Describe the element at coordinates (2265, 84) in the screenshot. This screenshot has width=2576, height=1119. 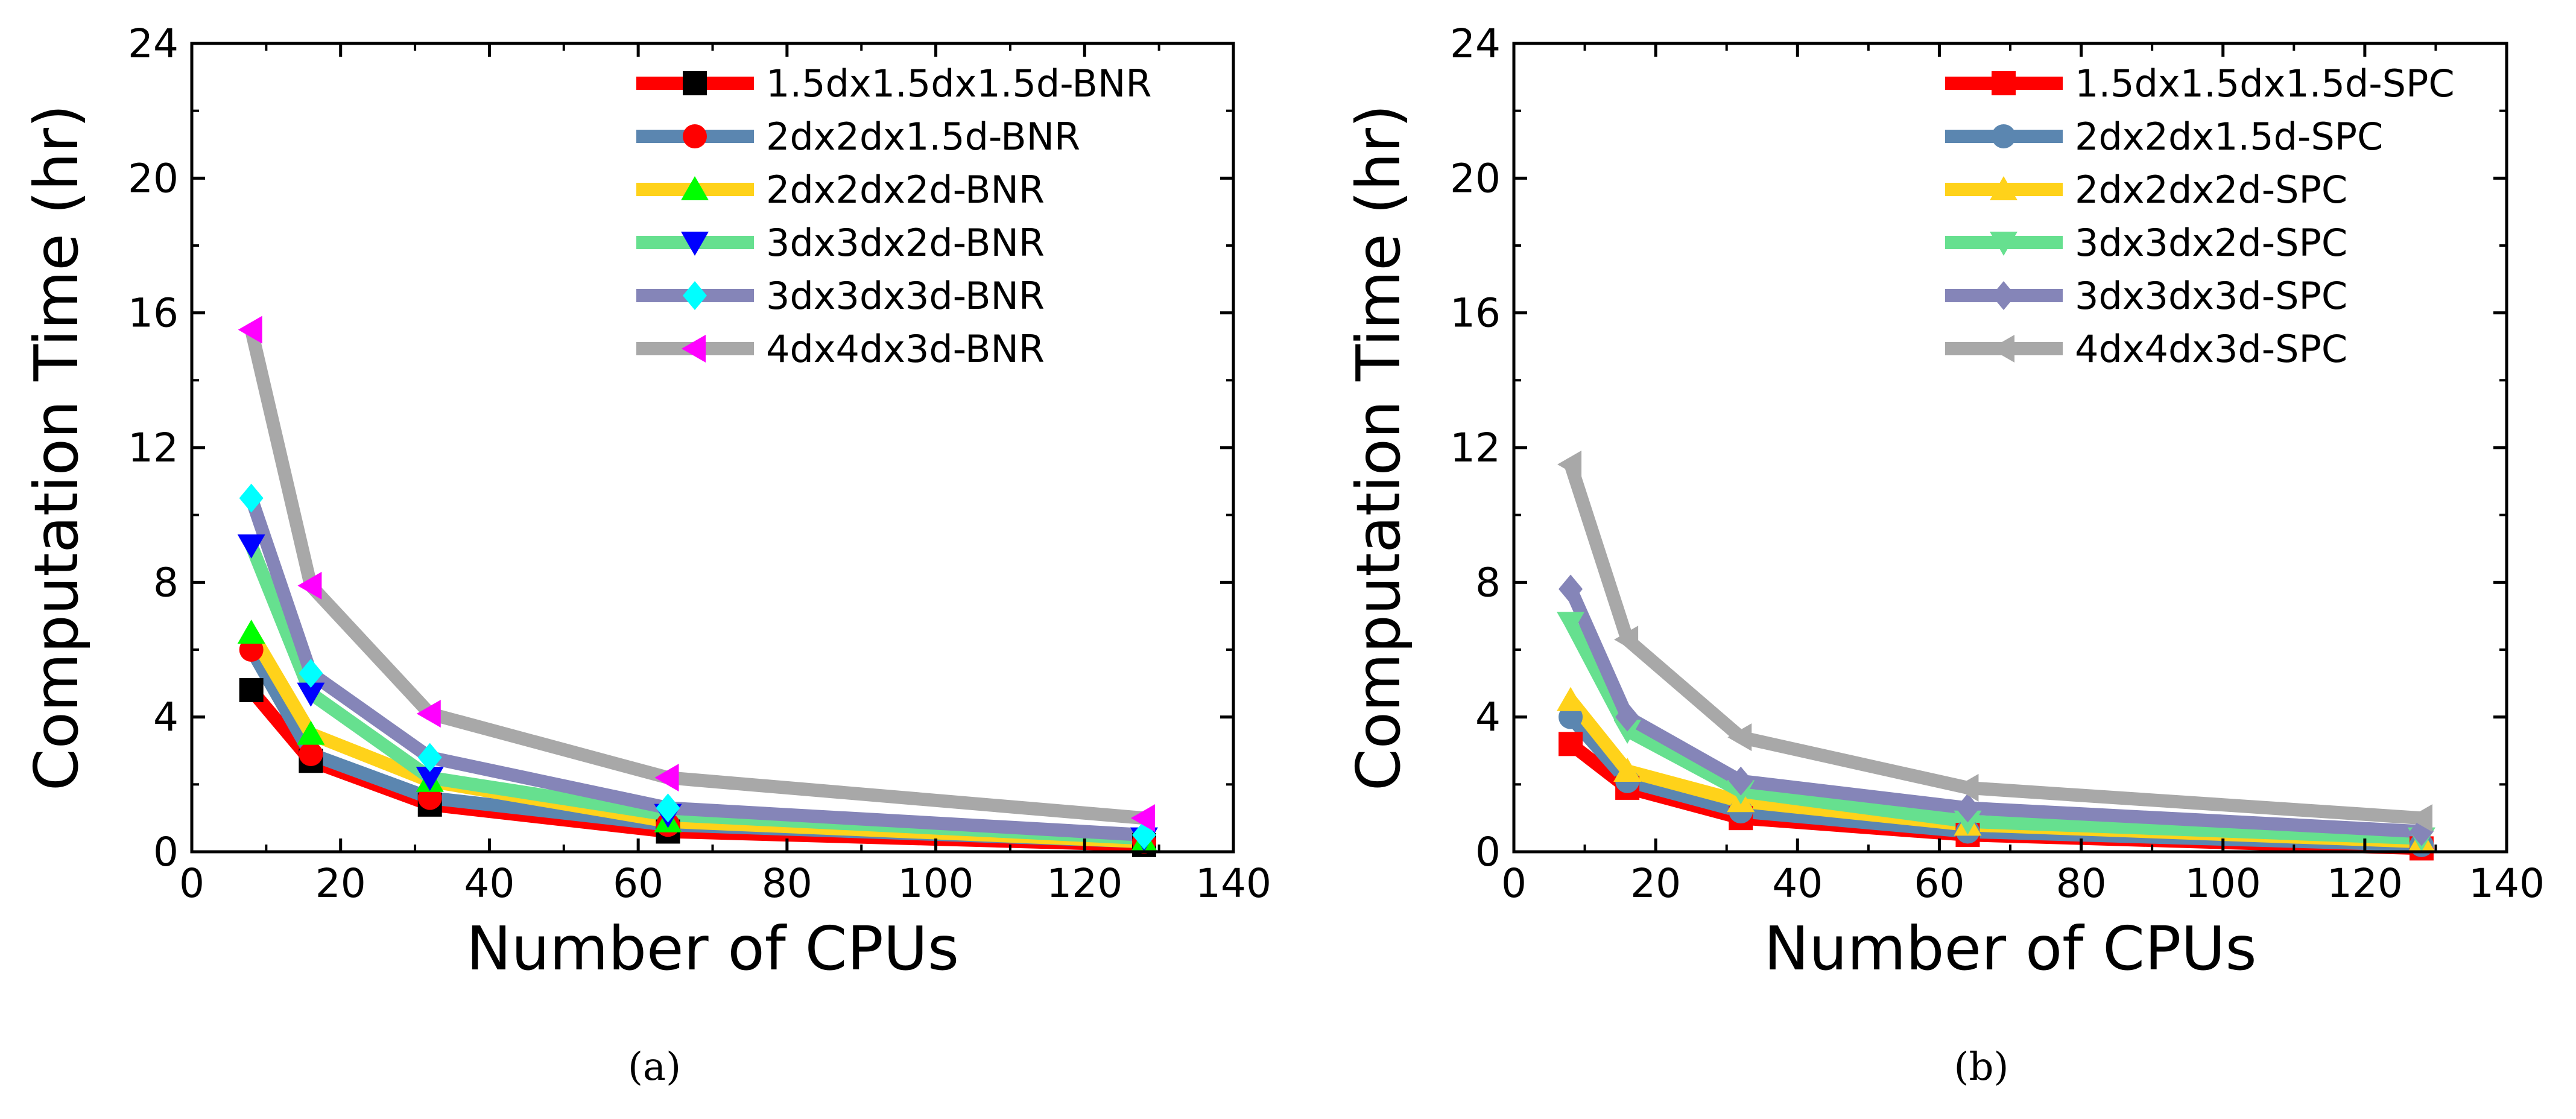
I see `legend-label: 1.5dx1.5dx1.5d-SPC` at that location.